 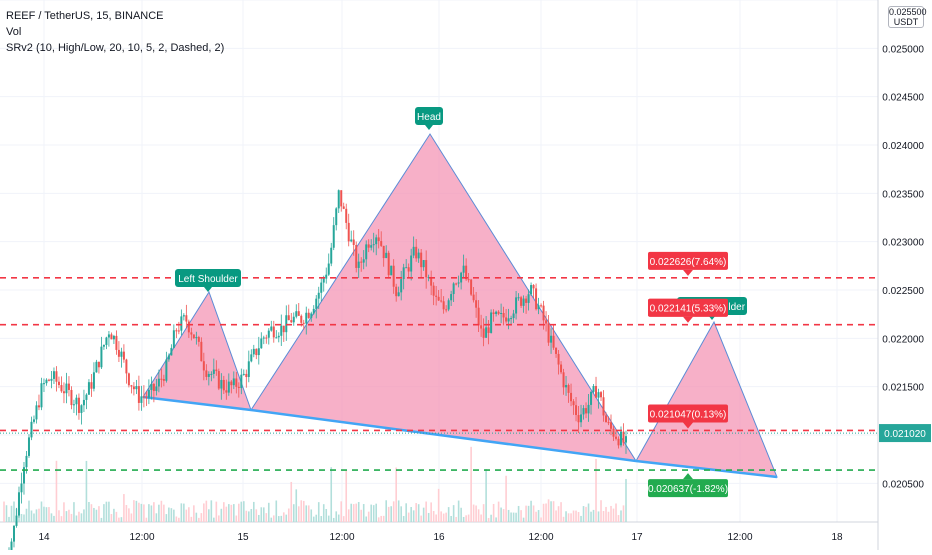 I want to click on time-tick-label: 18, so click(x=837, y=537).